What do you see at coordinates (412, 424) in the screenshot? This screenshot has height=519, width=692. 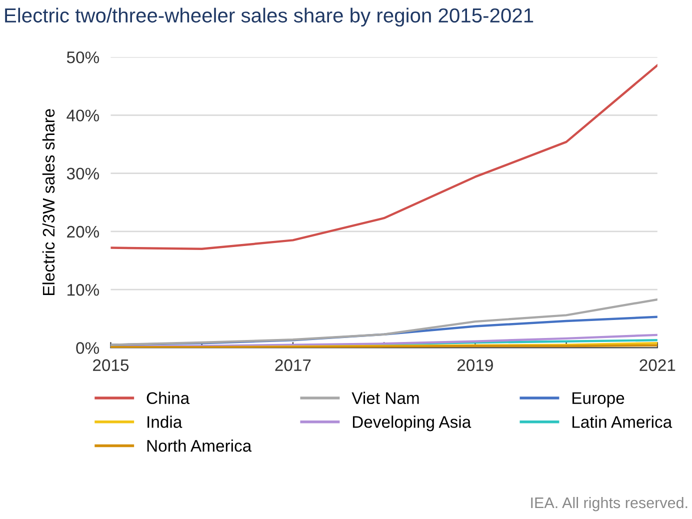 I see `legend-label: Developing Asia` at bounding box center [412, 424].